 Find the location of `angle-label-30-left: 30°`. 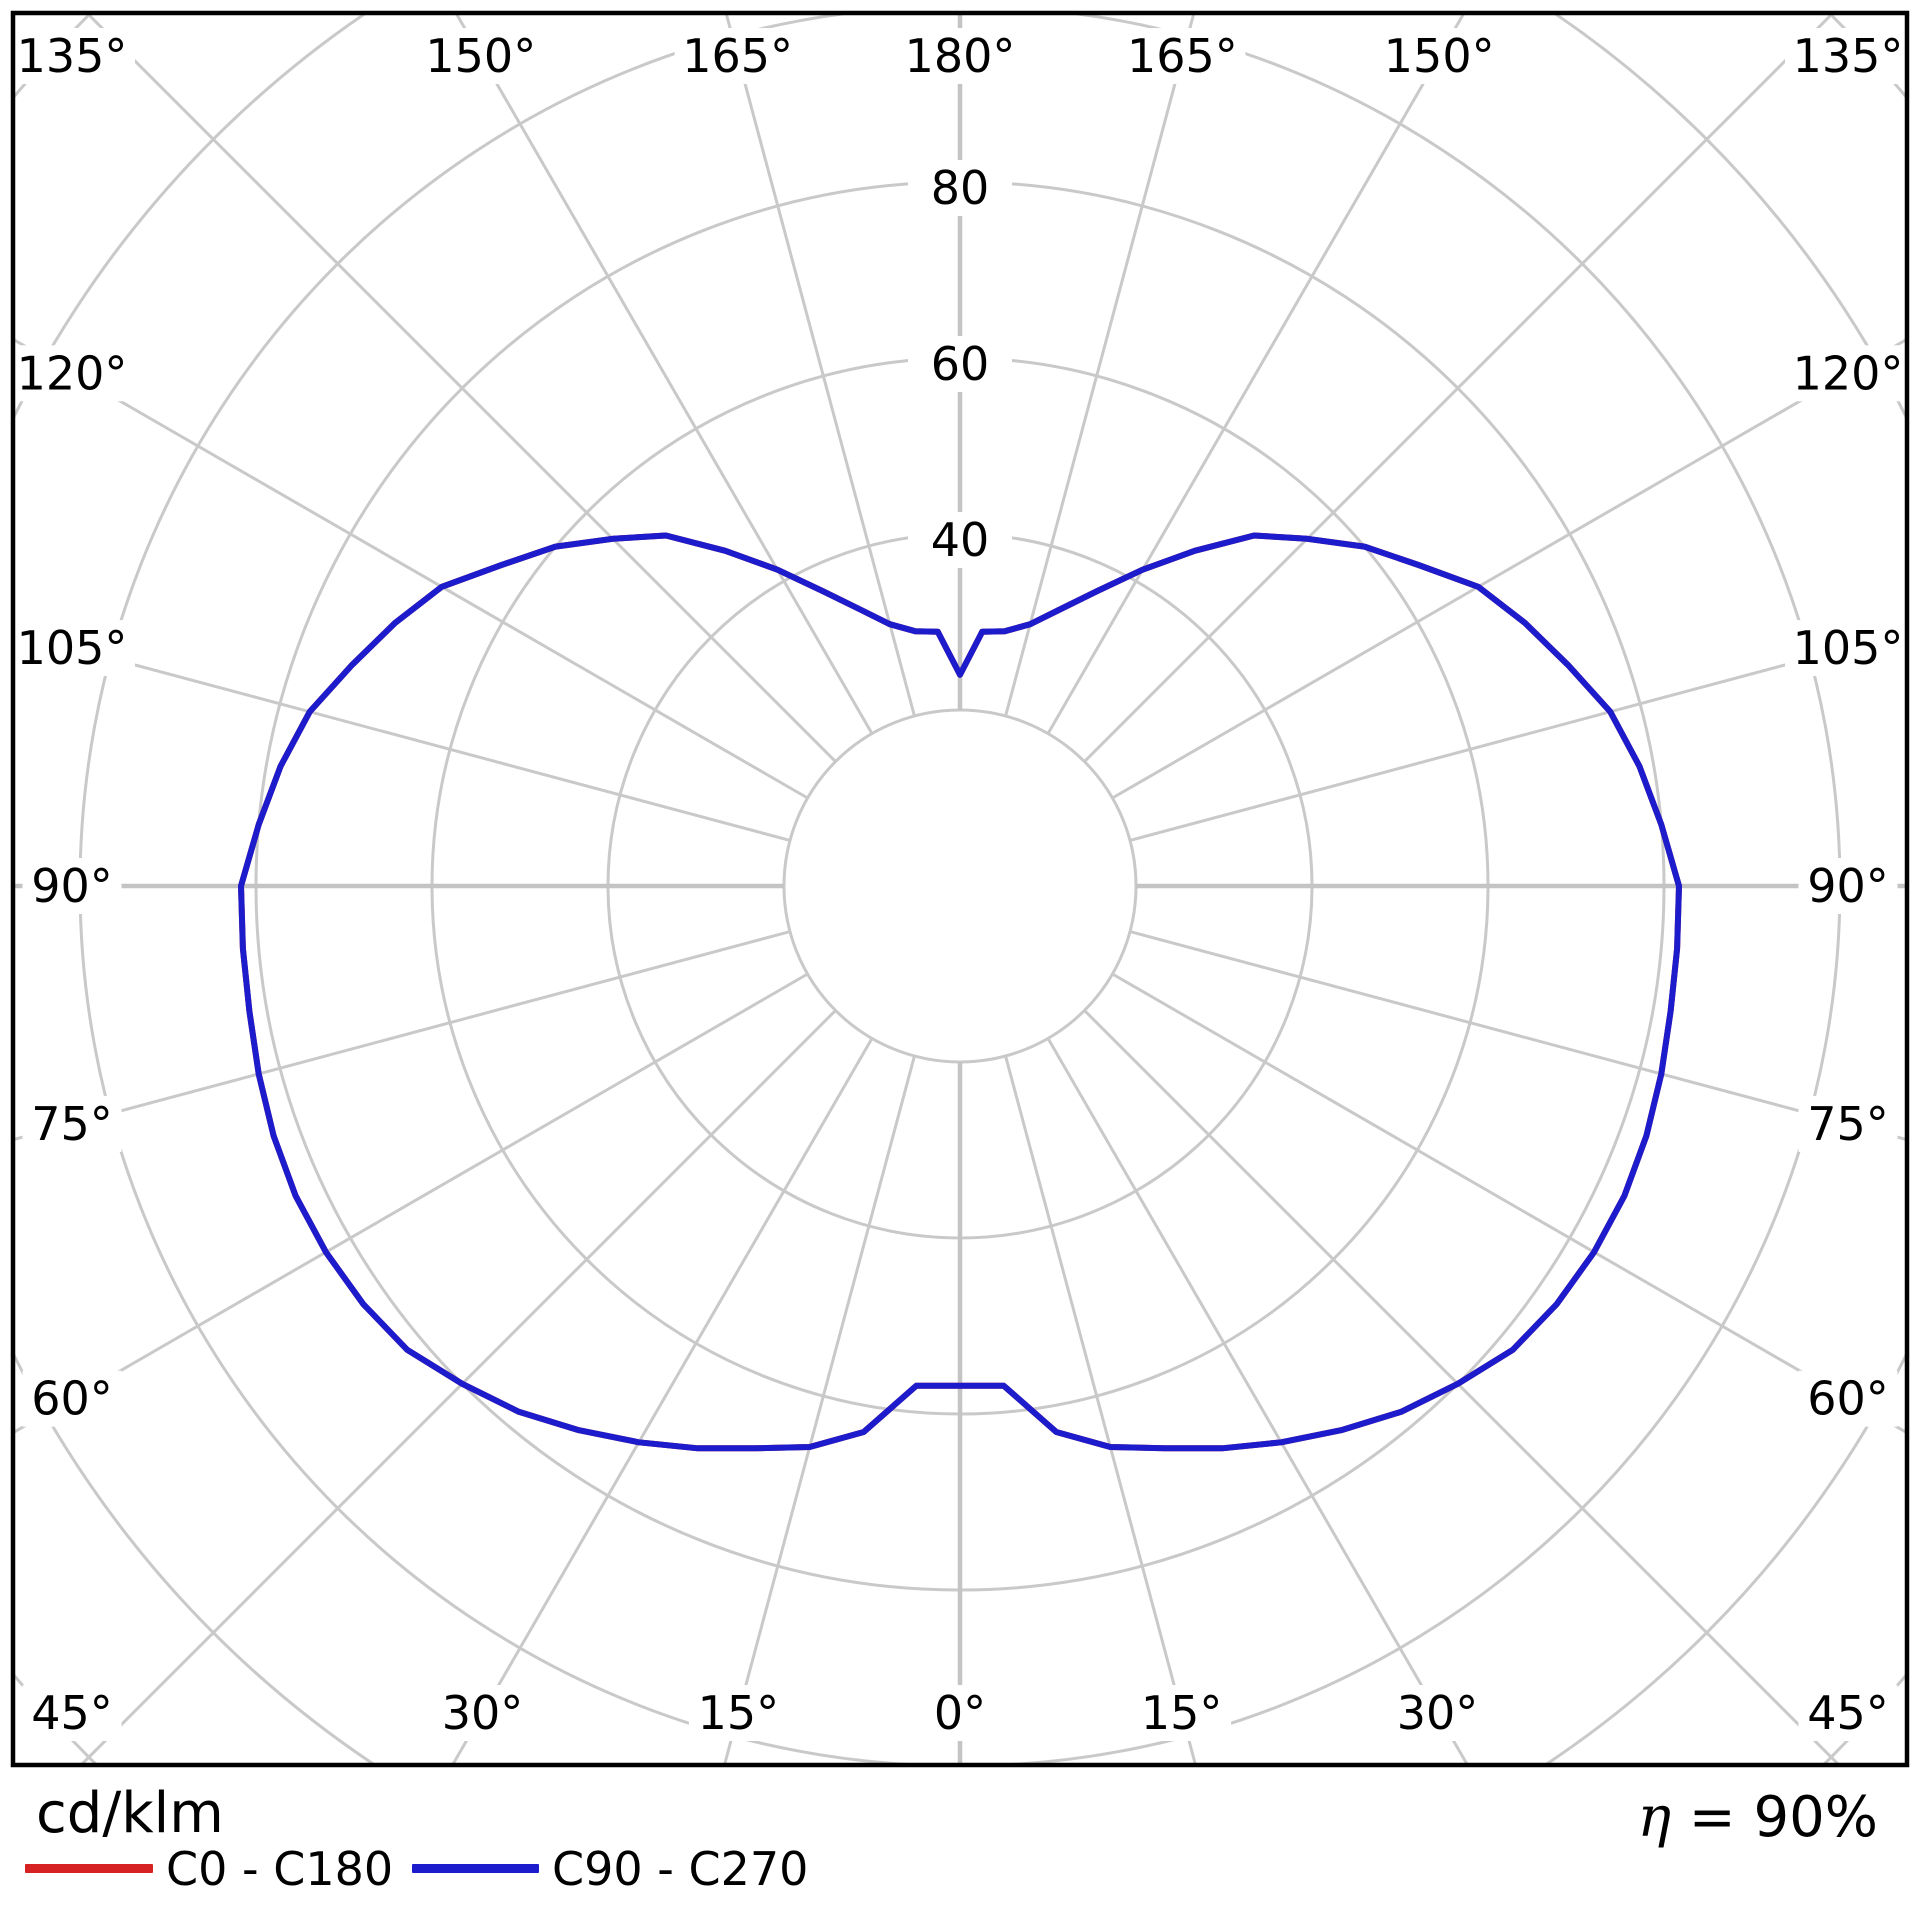

angle-label-30-left: 30° is located at coordinates (483, 1713).